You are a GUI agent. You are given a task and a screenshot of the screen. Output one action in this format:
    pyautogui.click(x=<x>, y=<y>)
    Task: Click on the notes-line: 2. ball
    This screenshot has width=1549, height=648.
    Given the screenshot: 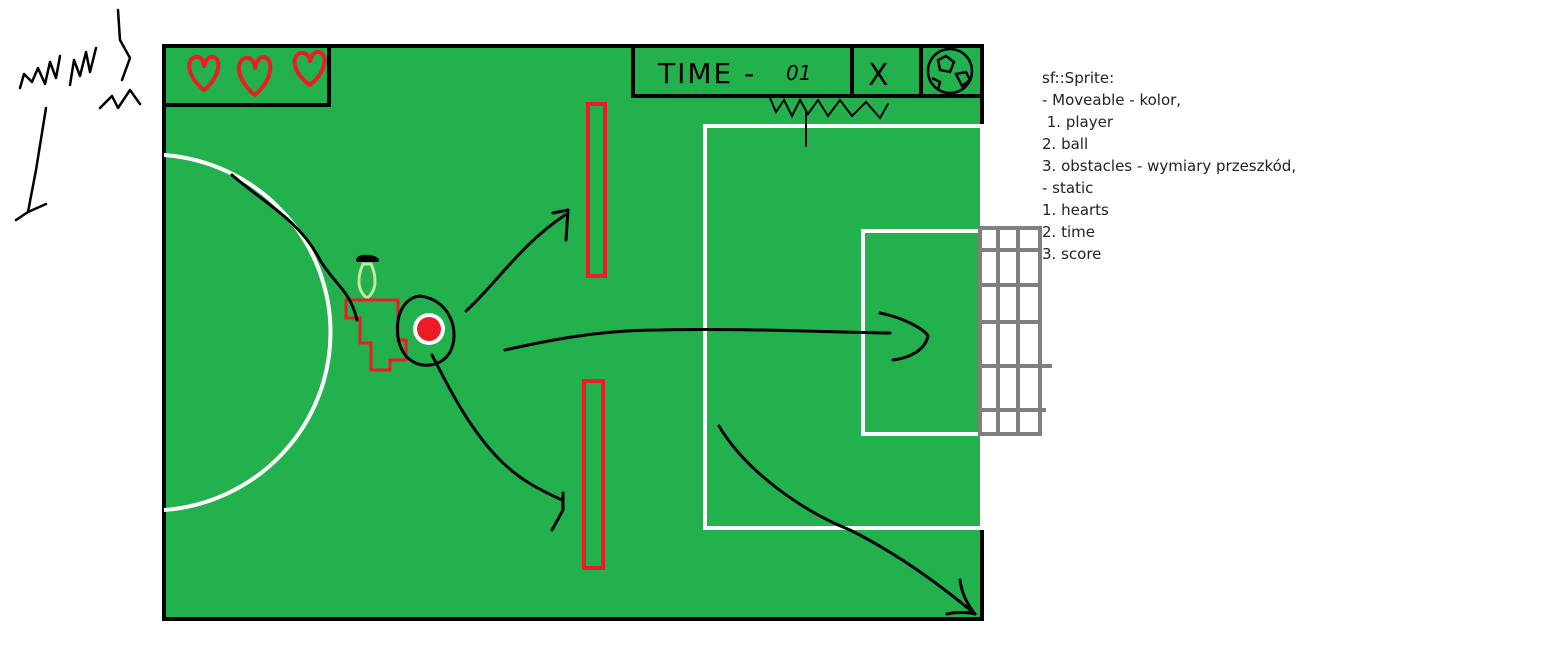 What is the action you would take?
    pyautogui.click(x=1065, y=144)
    